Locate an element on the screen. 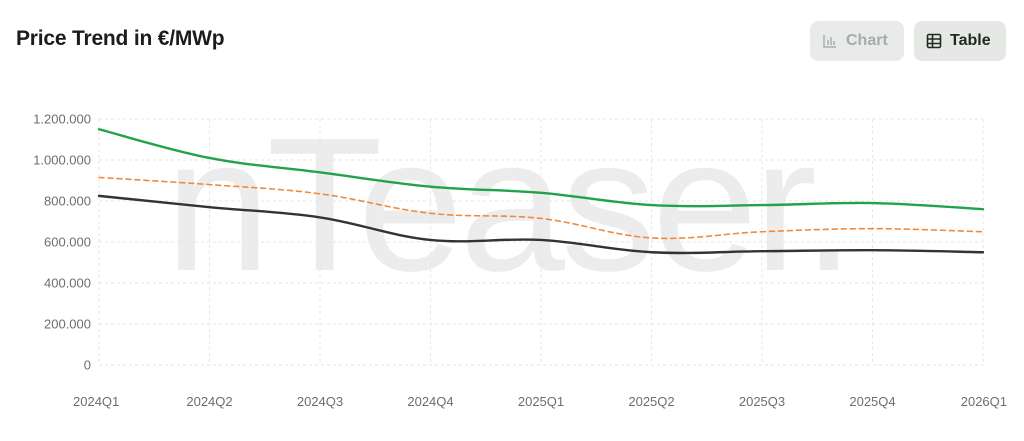 The width and height of the screenshot is (1024, 441). table-button-label: Table is located at coordinates (970, 40).